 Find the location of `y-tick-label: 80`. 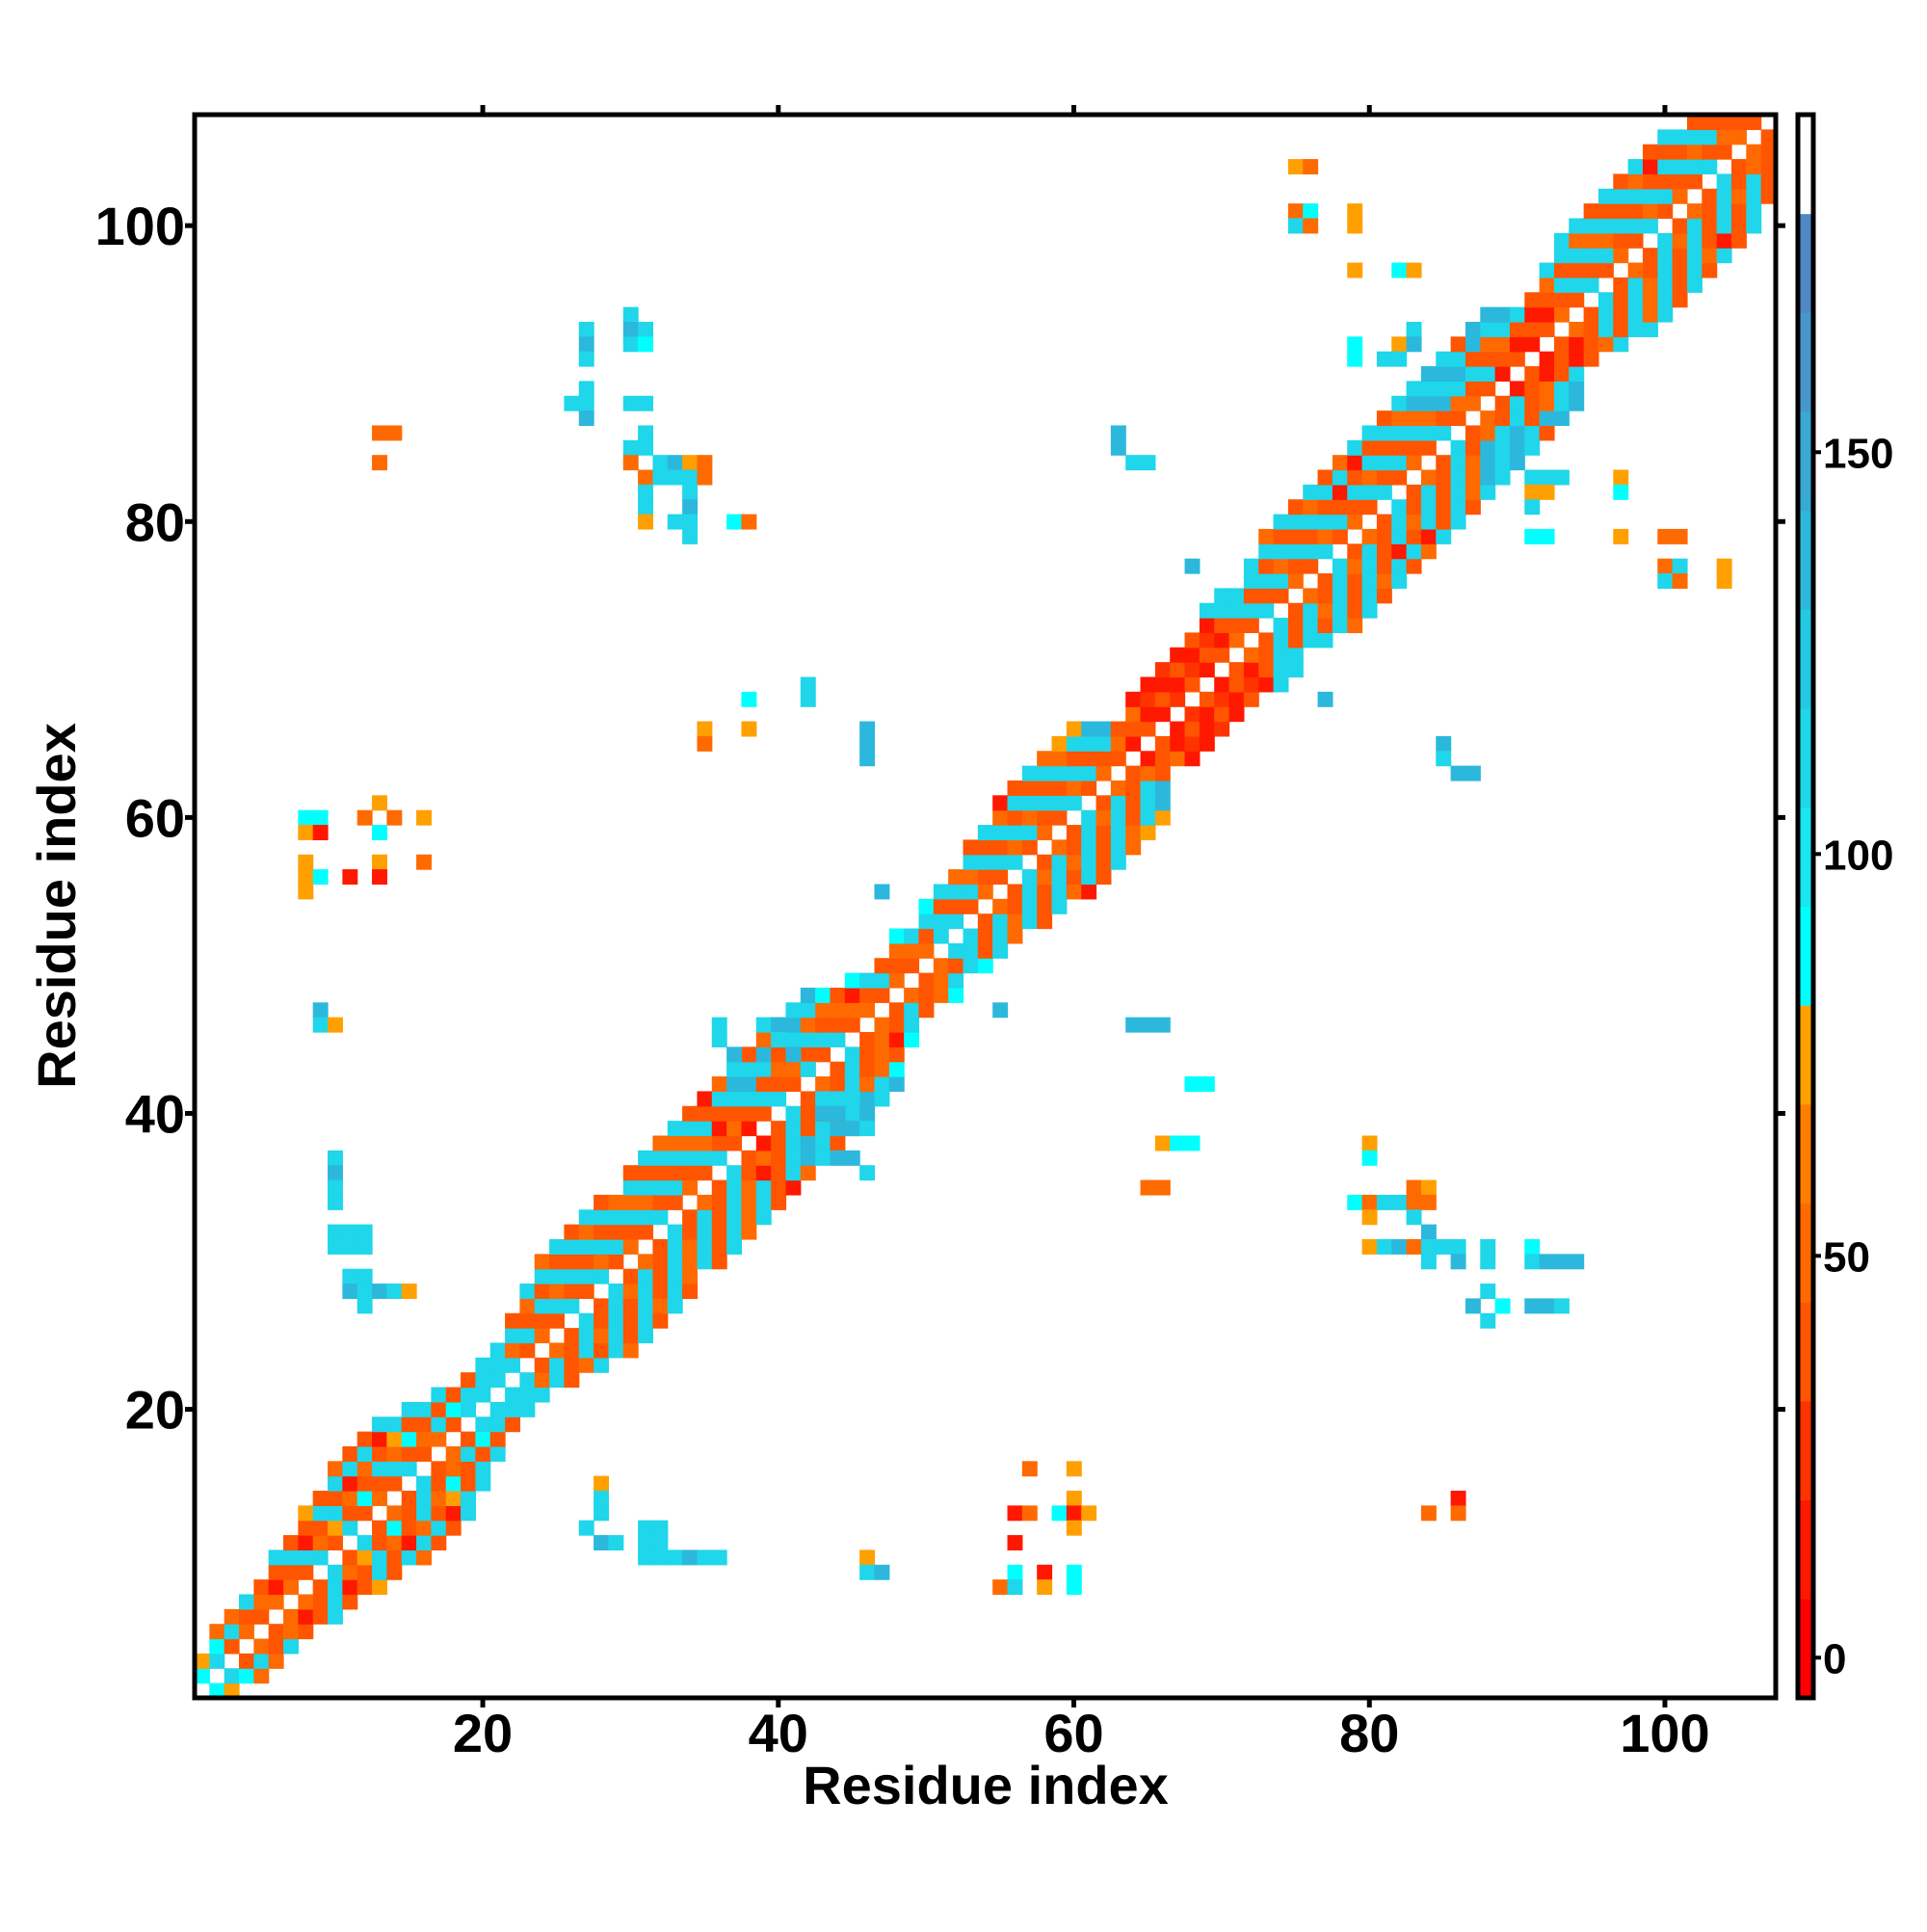

y-tick-label: 80 is located at coordinates (155, 521).